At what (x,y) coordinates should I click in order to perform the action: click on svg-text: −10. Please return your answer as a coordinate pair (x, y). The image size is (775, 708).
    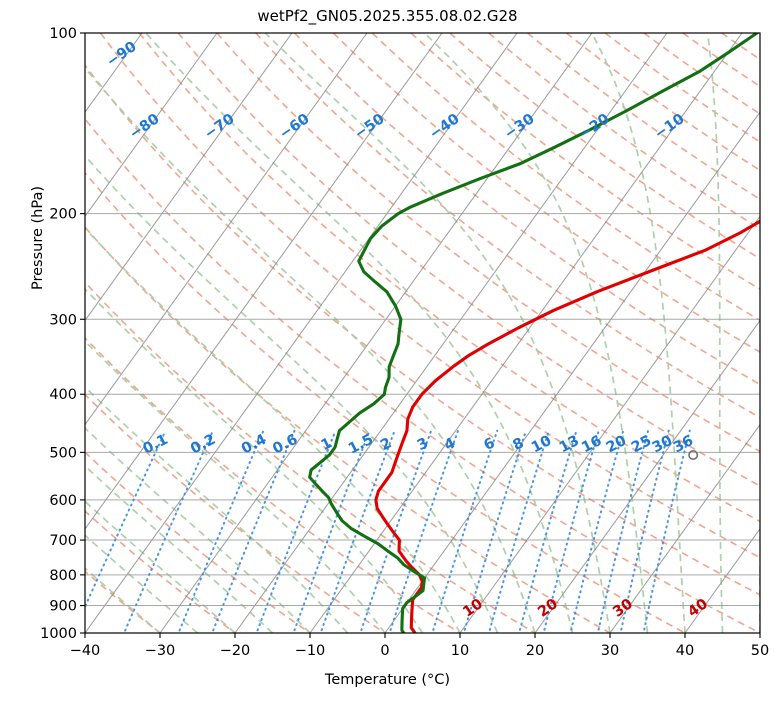
    Looking at the image, I should click on (310, 651).